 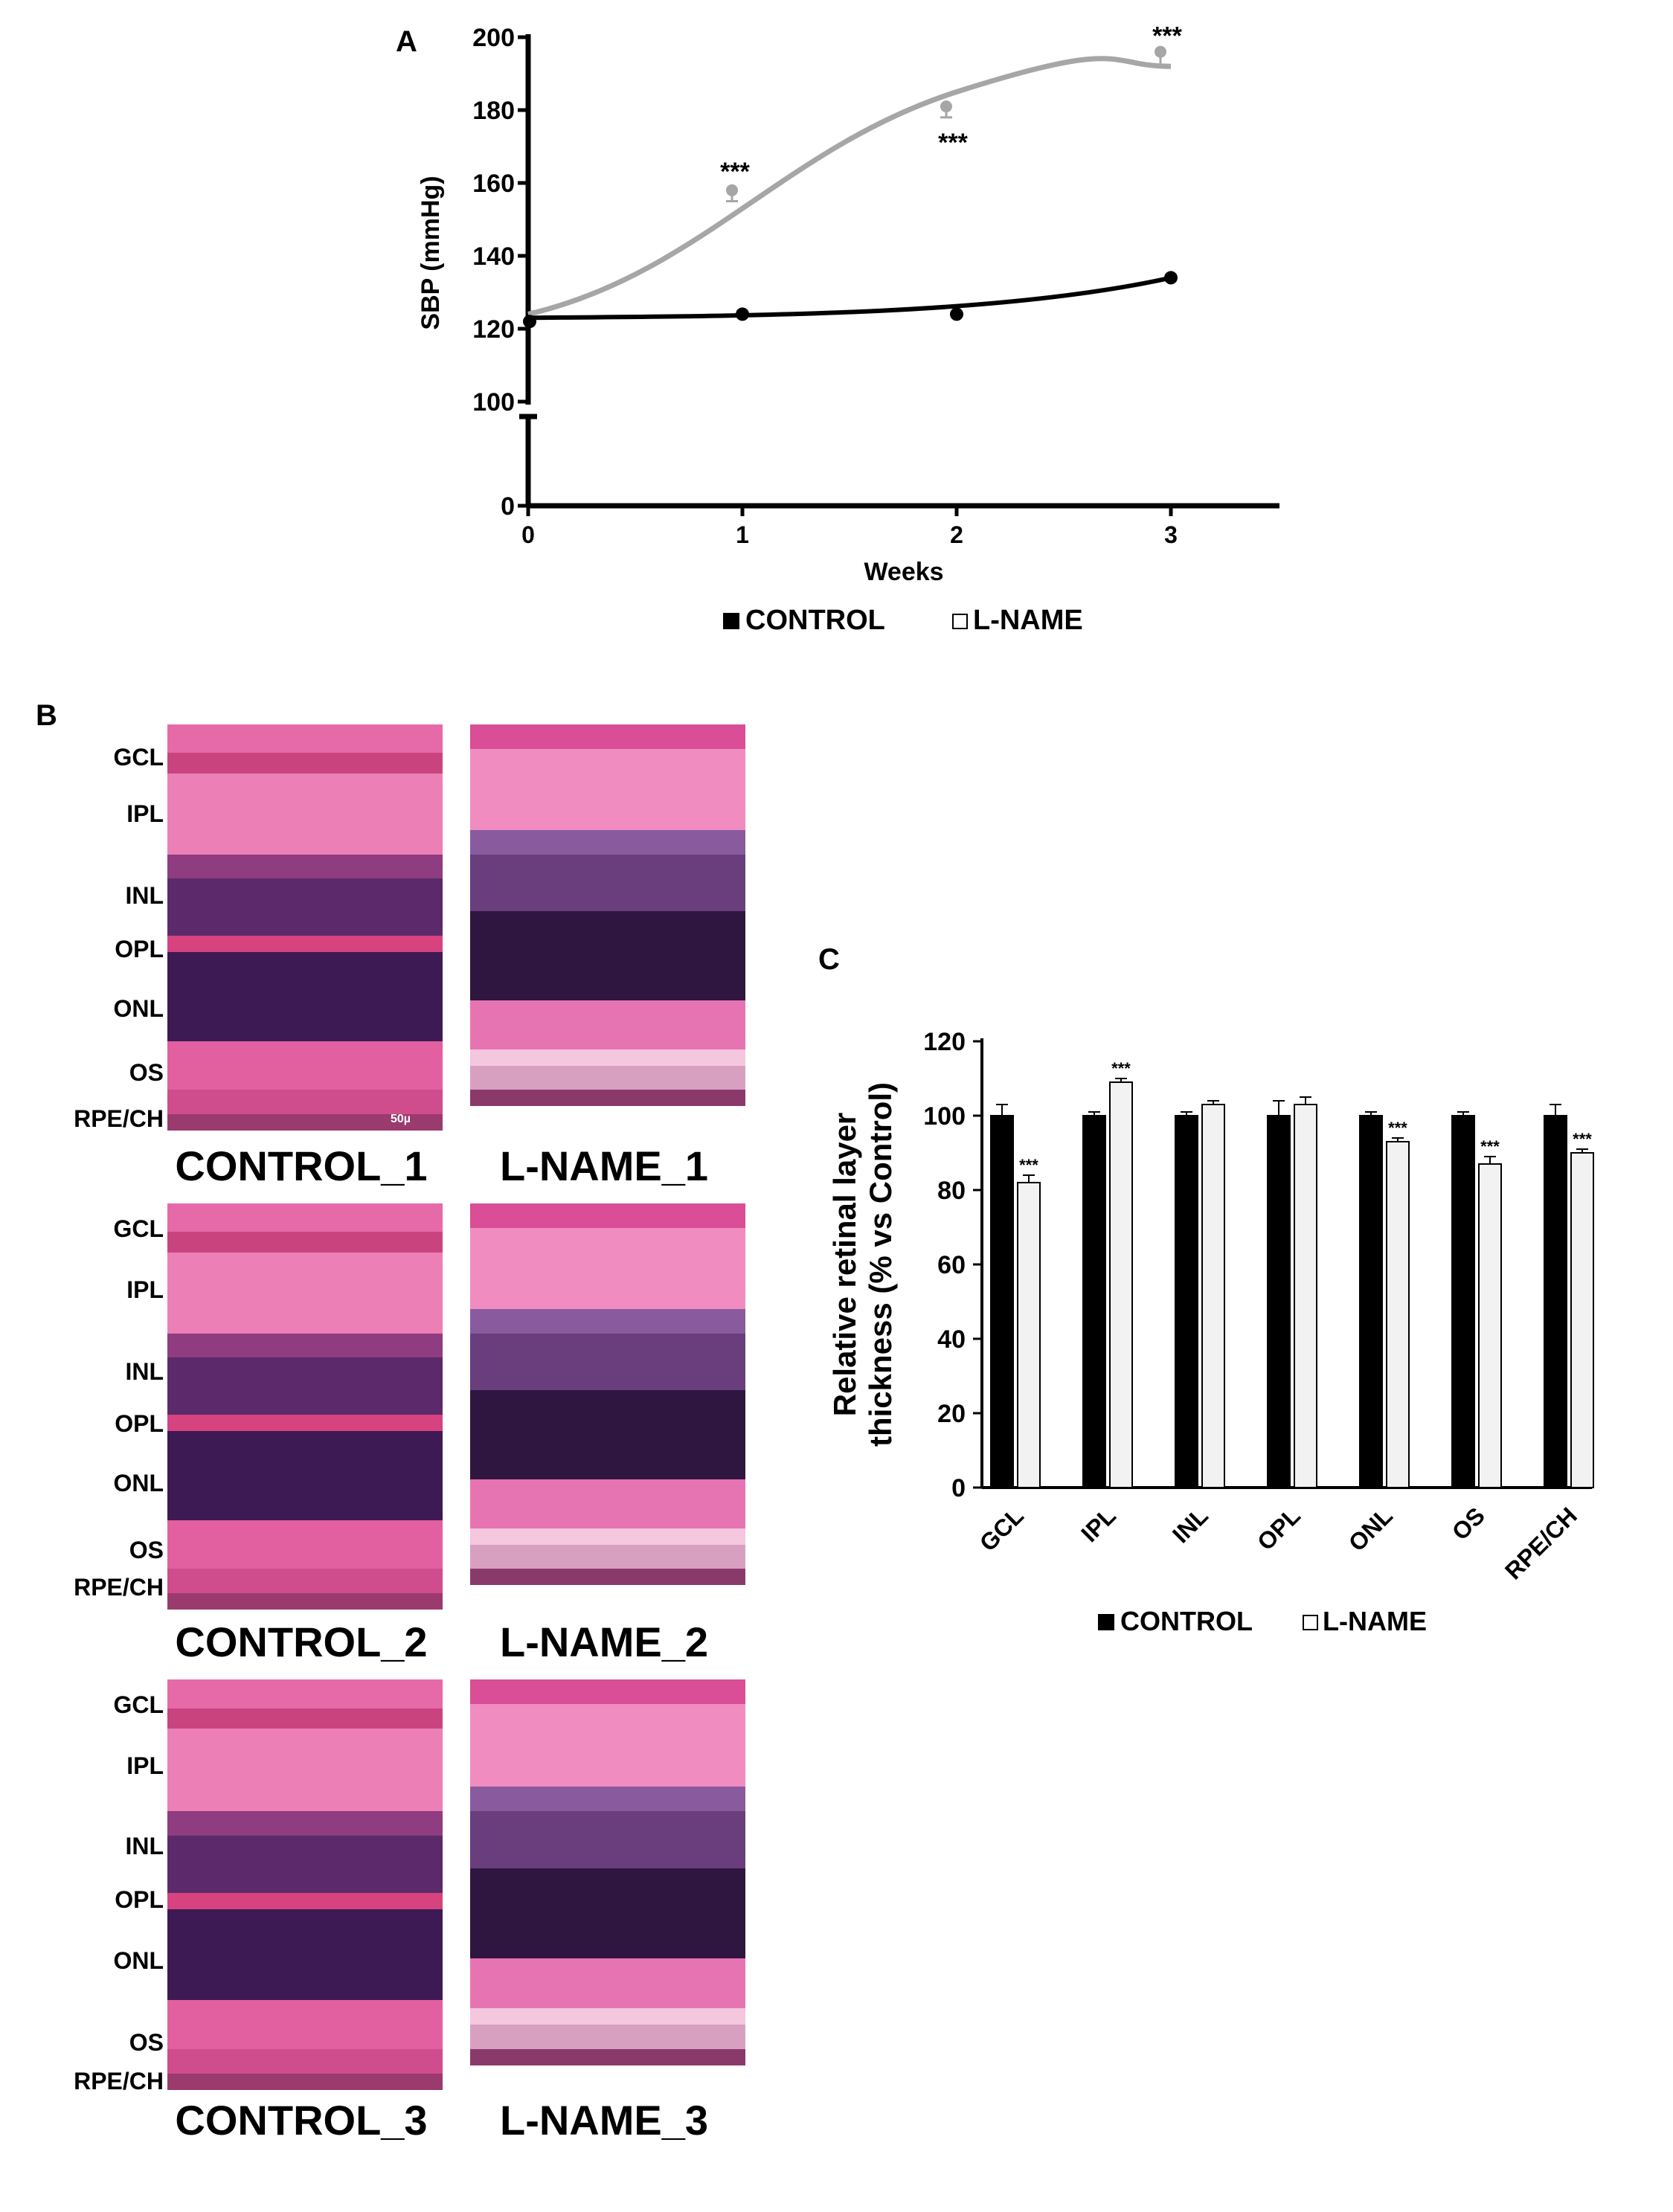 I want to click on panel-label-c: C, so click(x=829, y=959).